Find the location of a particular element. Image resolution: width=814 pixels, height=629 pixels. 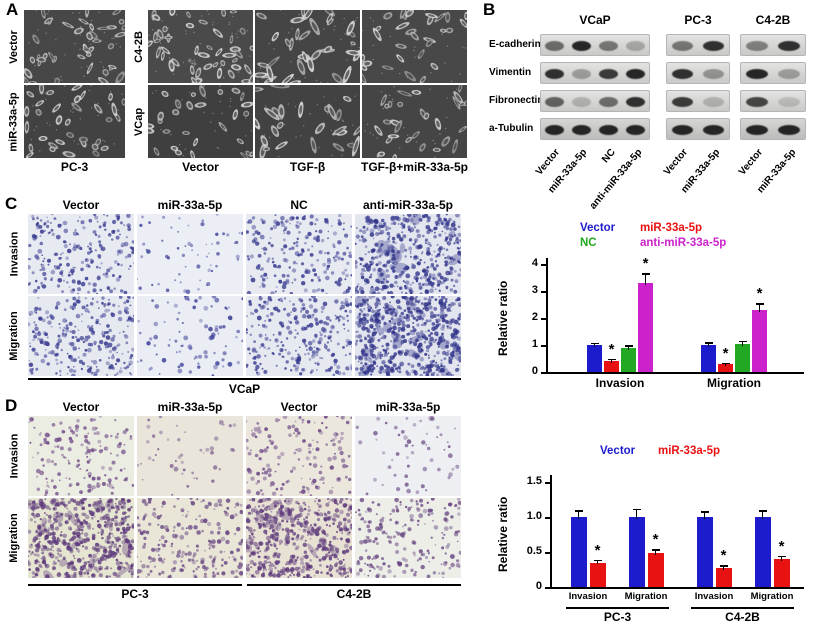

panel-c-row-invasion-text: Invasion is located at coordinates (14, 254).